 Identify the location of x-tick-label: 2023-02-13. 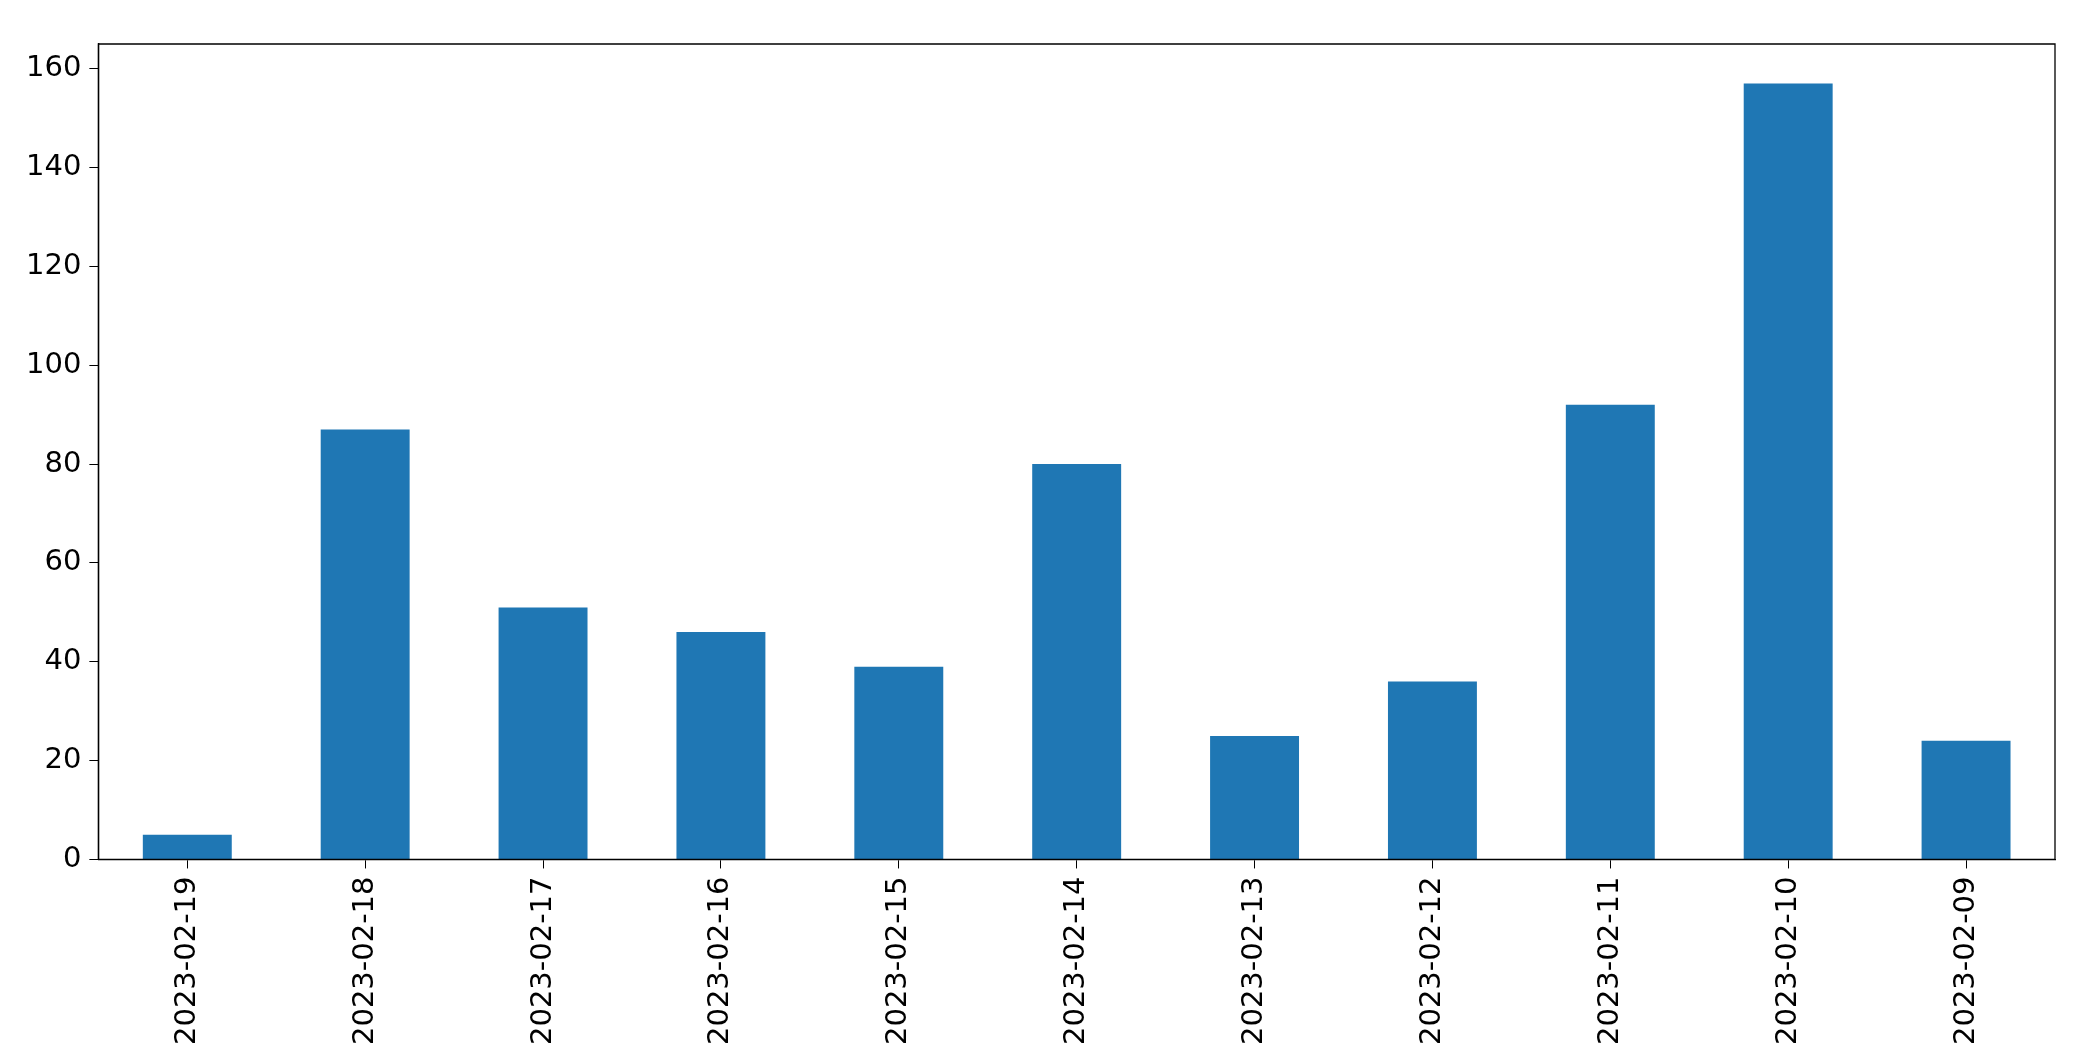
(1252, 961).